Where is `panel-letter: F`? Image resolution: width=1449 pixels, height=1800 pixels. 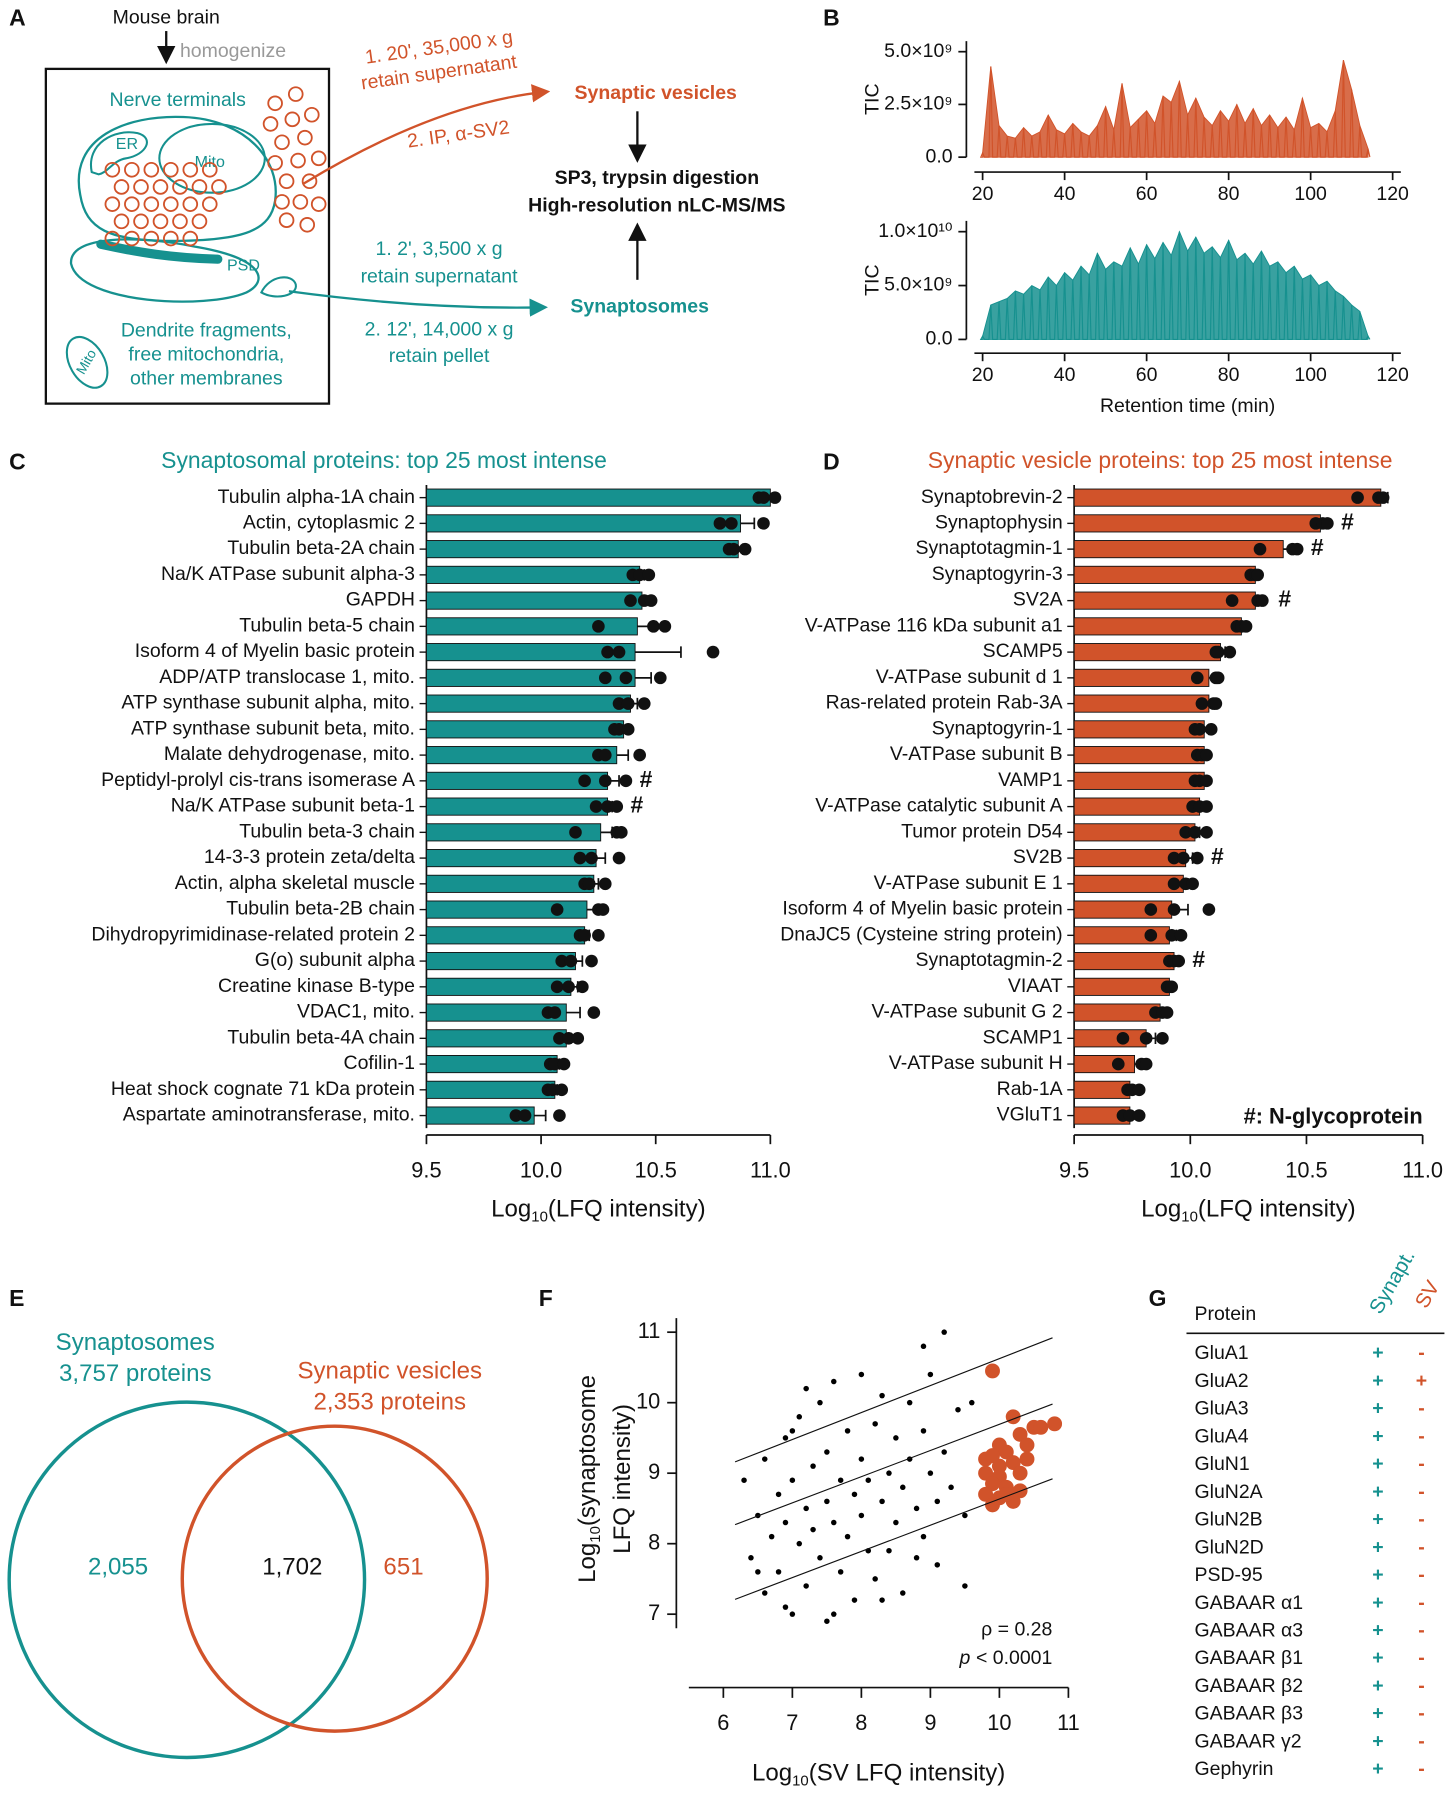 panel-letter: F is located at coordinates (546, 1298).